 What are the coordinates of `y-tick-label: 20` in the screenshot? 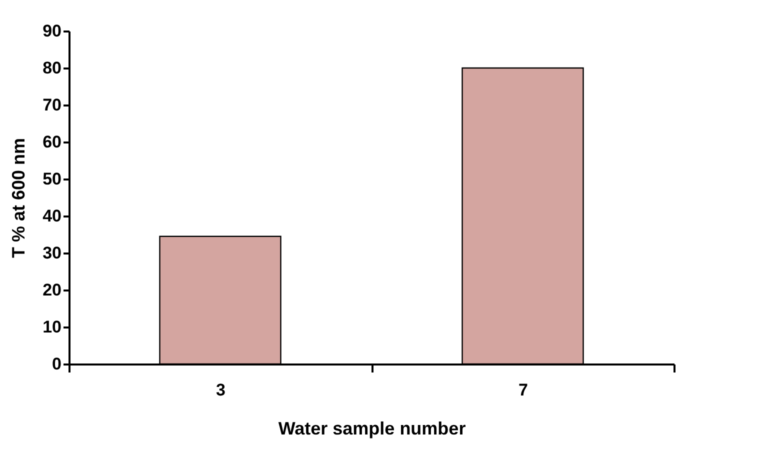 It's located at (52, 290).